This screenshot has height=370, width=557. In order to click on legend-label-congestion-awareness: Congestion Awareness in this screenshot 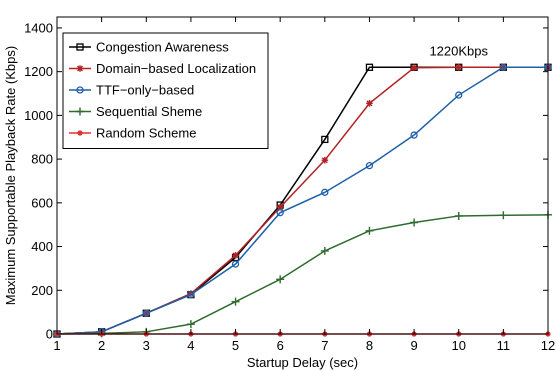, I will do `click(162, 47)`.